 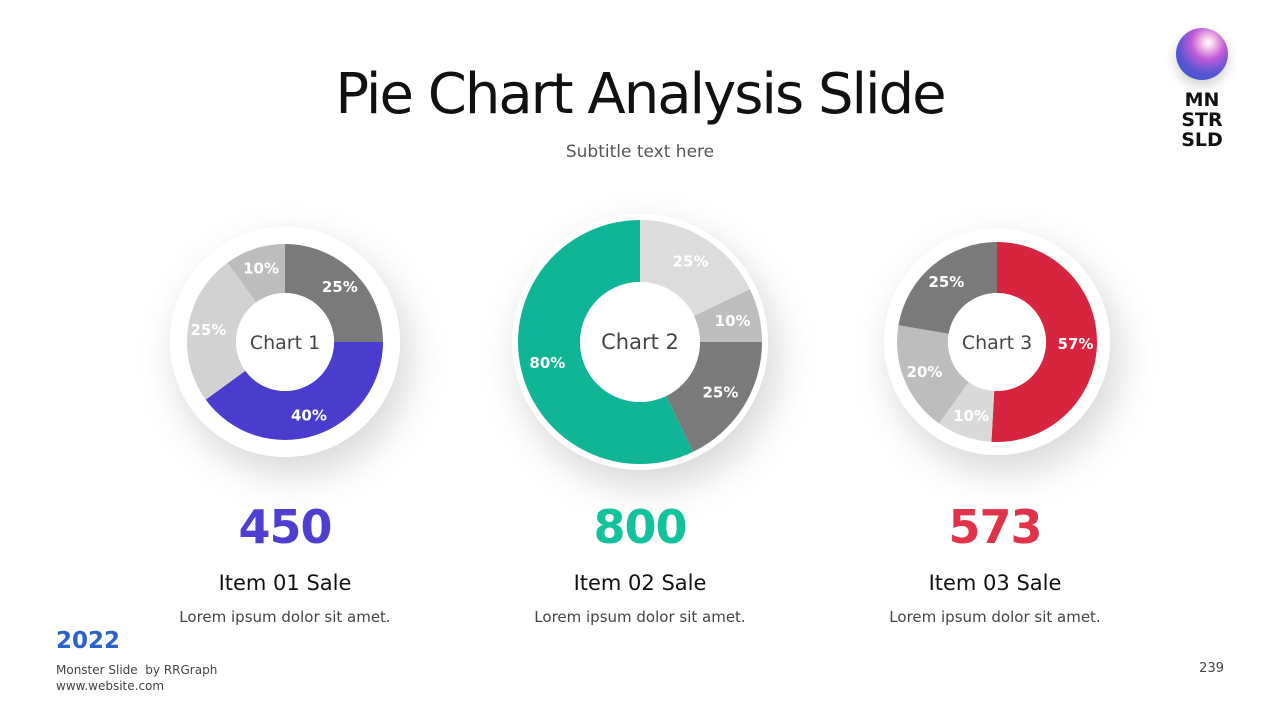 I want to click on page-number: 239, so click(x=1211, y=668).